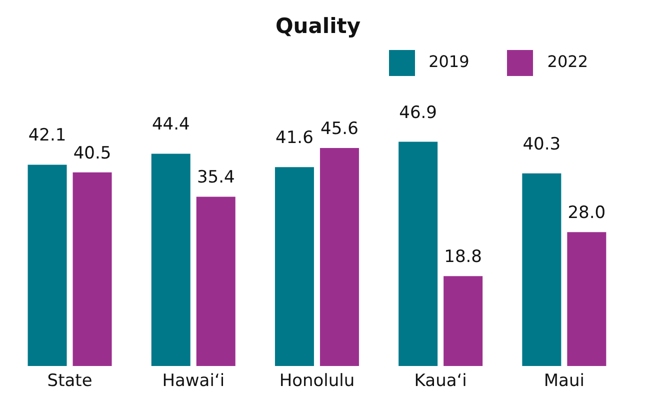 The height and width of the screenshot is (408, 654). What do you see at coordinates (47, 136) in the screenshot?
I see `data-label: 42.1` at bounding box center [47, 136].